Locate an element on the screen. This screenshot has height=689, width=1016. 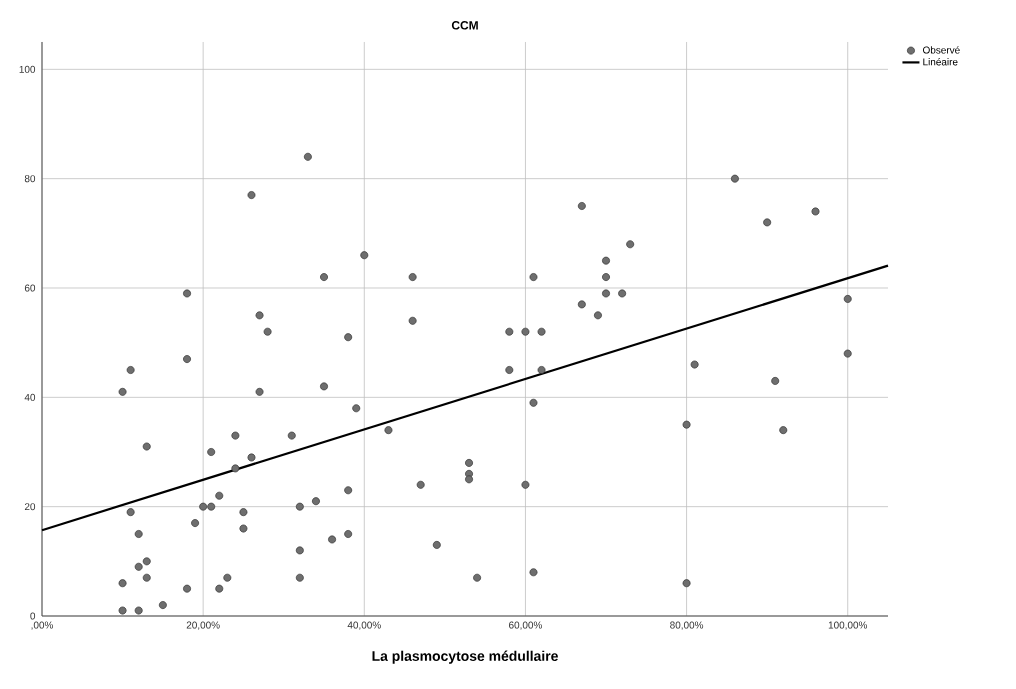
x-tick-label: 20,00% is located at coordinates (203, 625).